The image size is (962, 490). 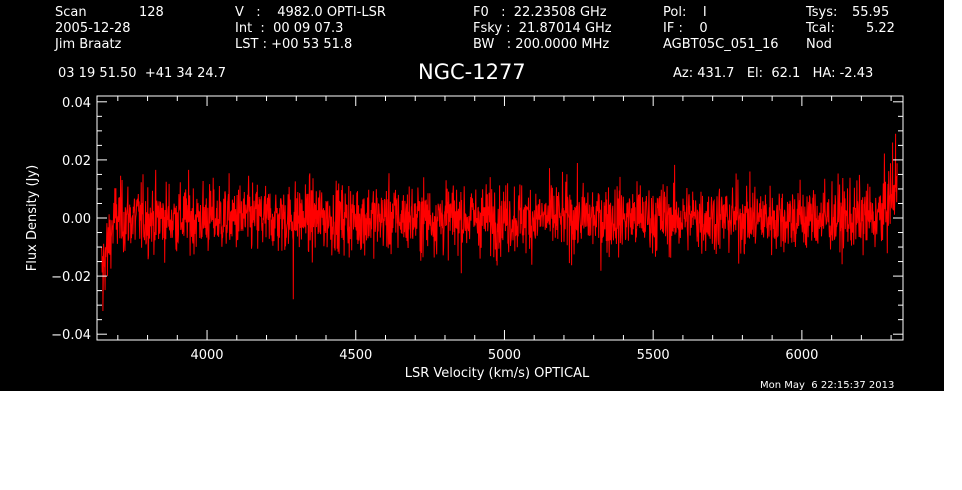 I want to click on switching-mode: Nod, so click(x=819, y=44).